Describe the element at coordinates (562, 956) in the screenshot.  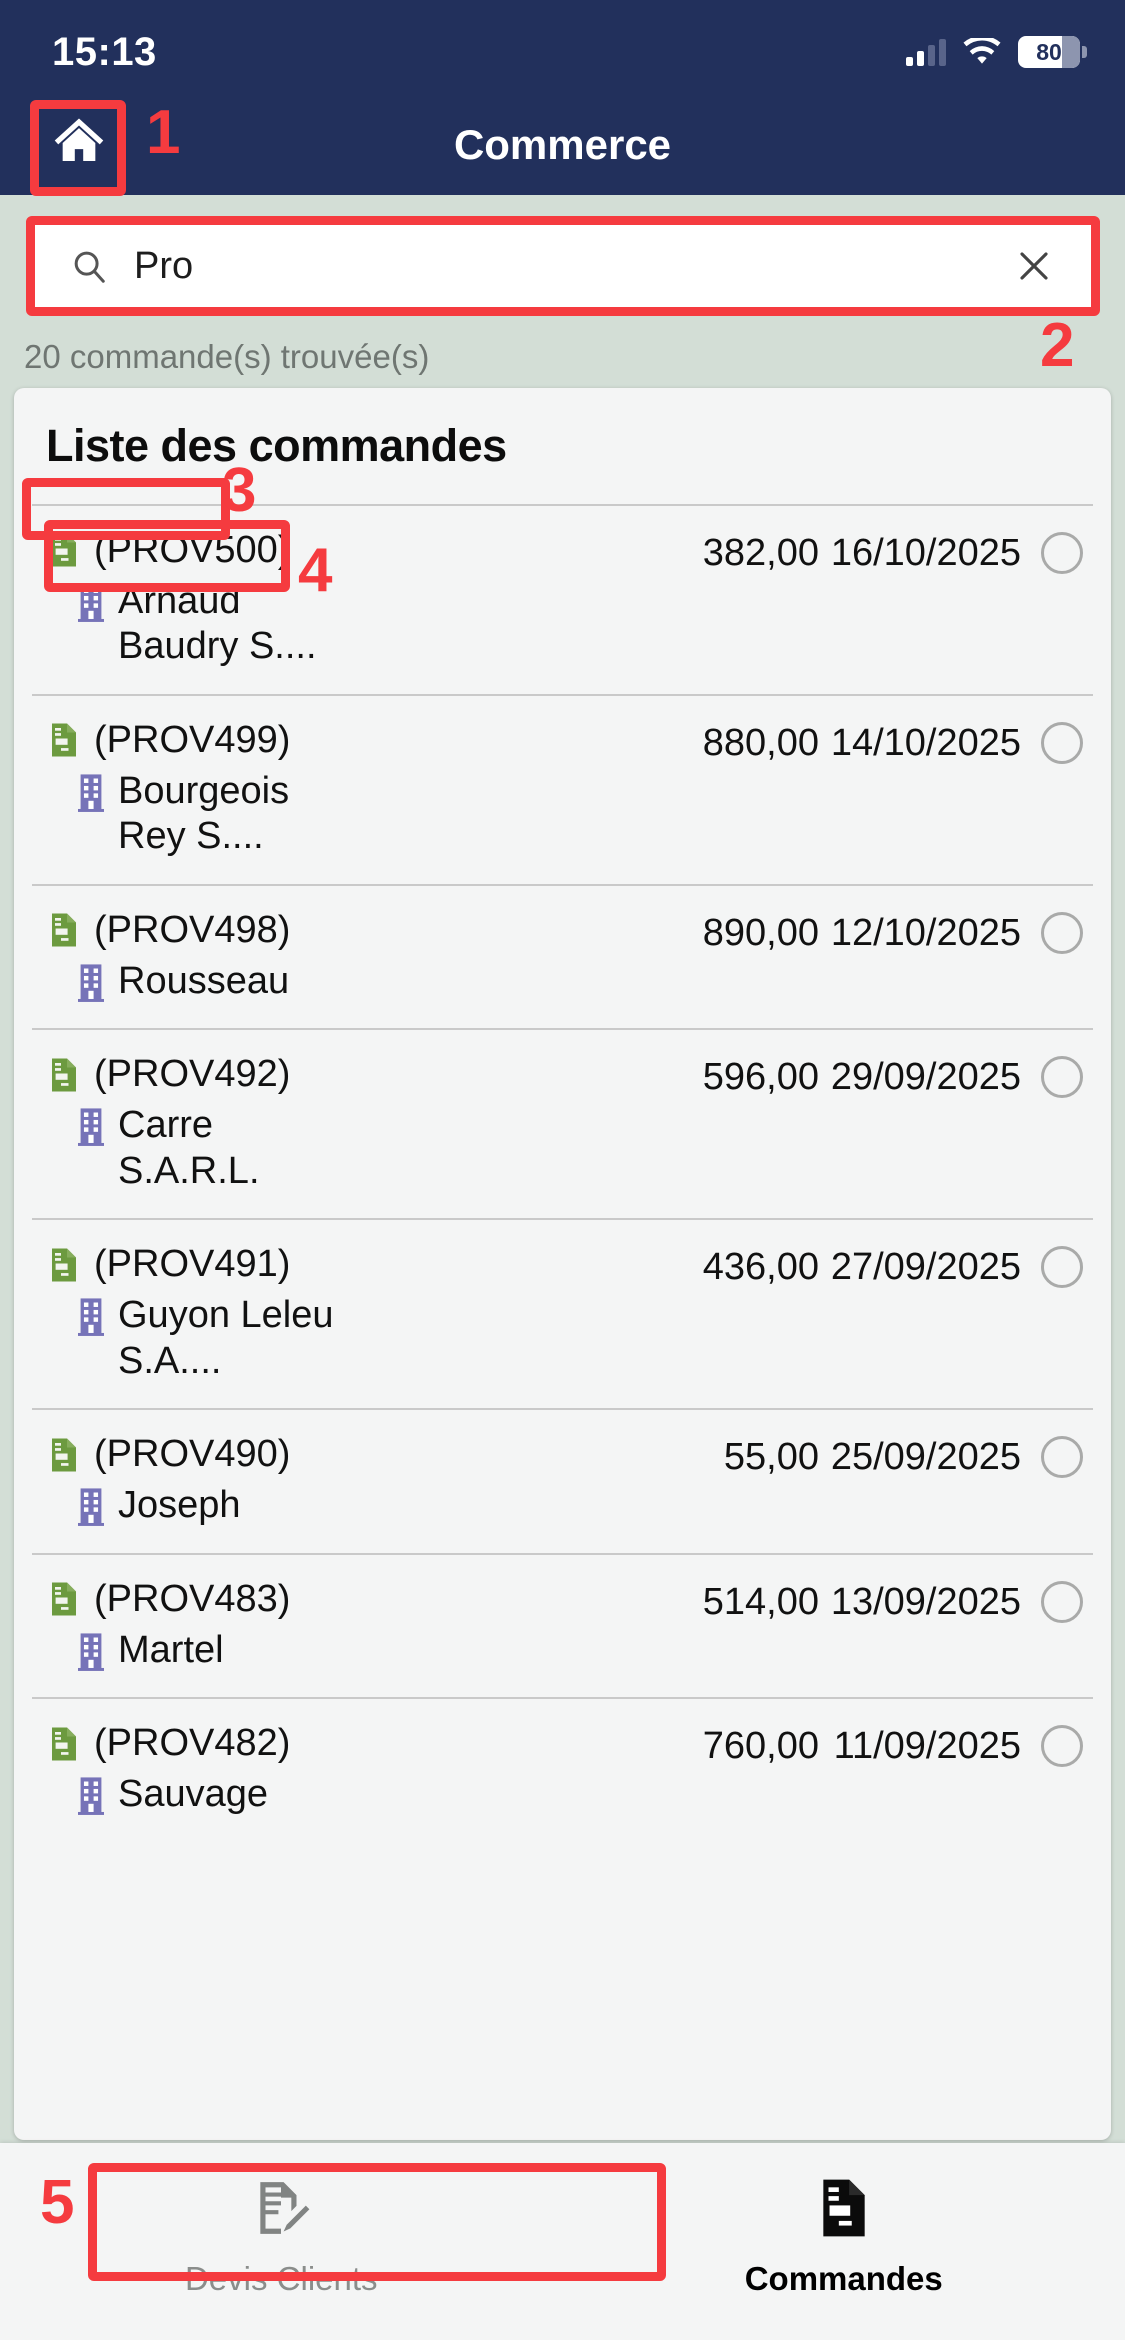
I see `table-row: (PROV498) Rousseau 890,00 12/10/2025` at that location.